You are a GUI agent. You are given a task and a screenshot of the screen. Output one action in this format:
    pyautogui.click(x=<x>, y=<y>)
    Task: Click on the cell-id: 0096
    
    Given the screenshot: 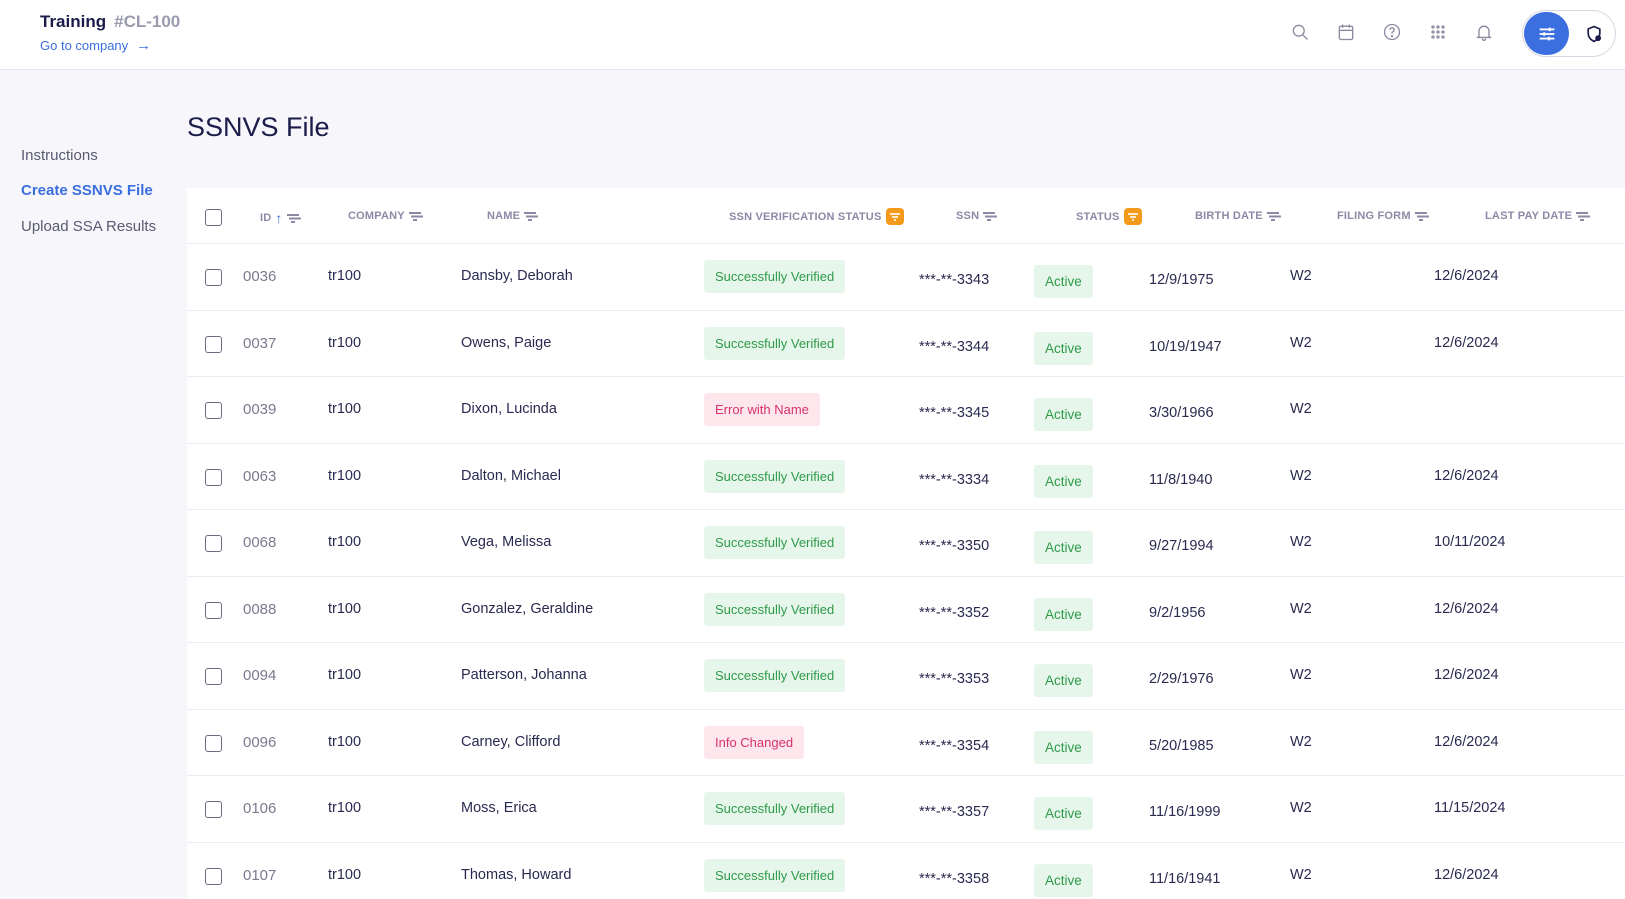 What is the action you would take?
    pyautogui.click(x=260, y=742)
    